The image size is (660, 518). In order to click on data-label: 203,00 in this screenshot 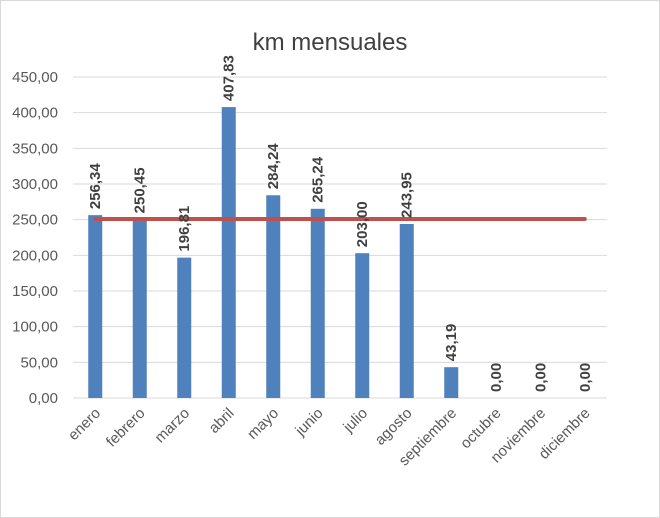, I will do `click(362, 224)`.